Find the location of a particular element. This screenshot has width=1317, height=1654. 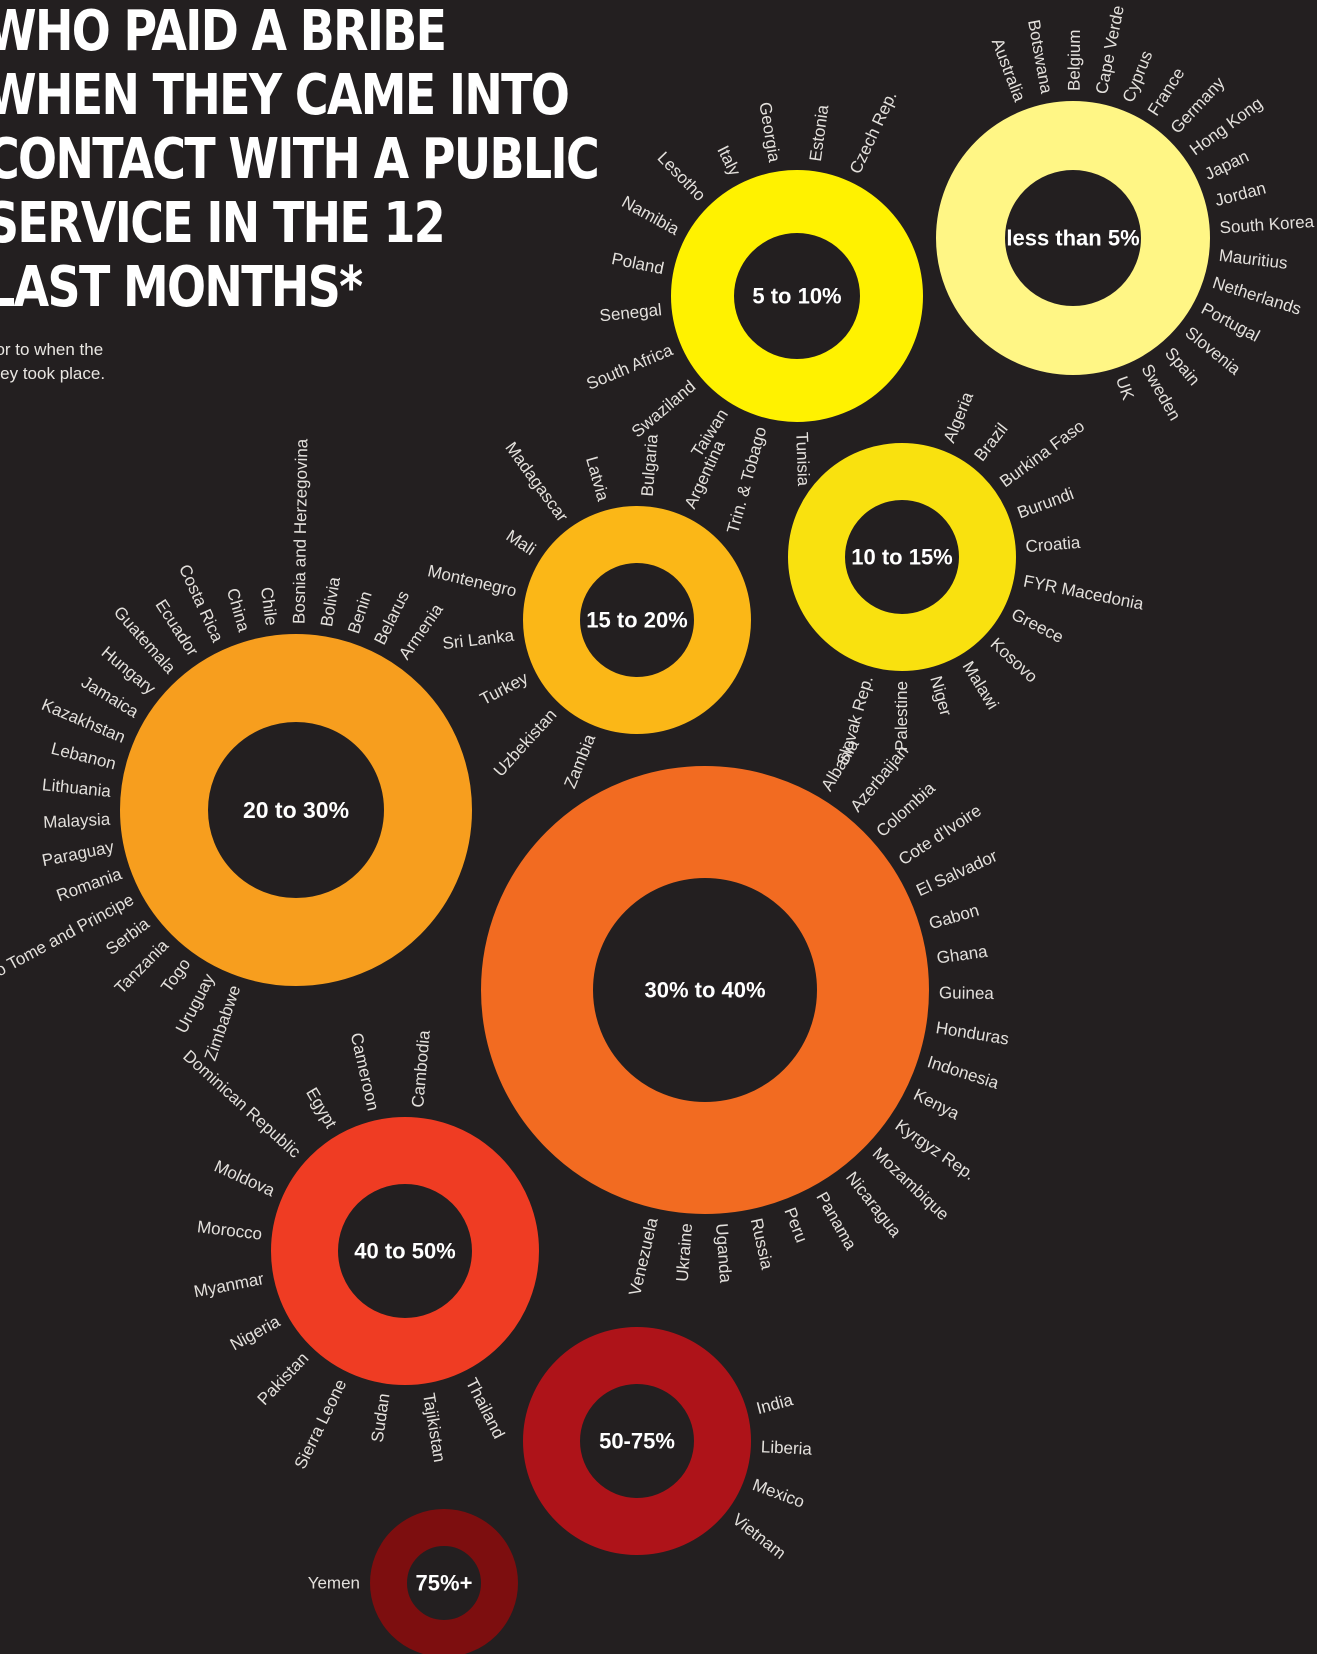

country-label: Belgium is located at coordinates (1074, 61).